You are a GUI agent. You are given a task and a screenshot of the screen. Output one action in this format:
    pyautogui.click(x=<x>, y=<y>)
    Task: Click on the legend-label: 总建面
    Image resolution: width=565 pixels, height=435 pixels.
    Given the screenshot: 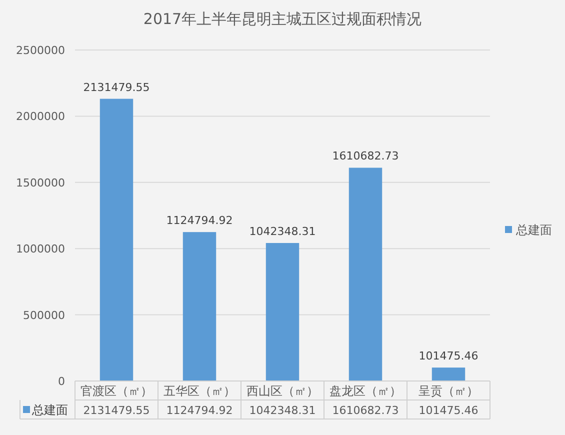 What is the action you would take?
    pyautogui.click(x=533, y=230)
    